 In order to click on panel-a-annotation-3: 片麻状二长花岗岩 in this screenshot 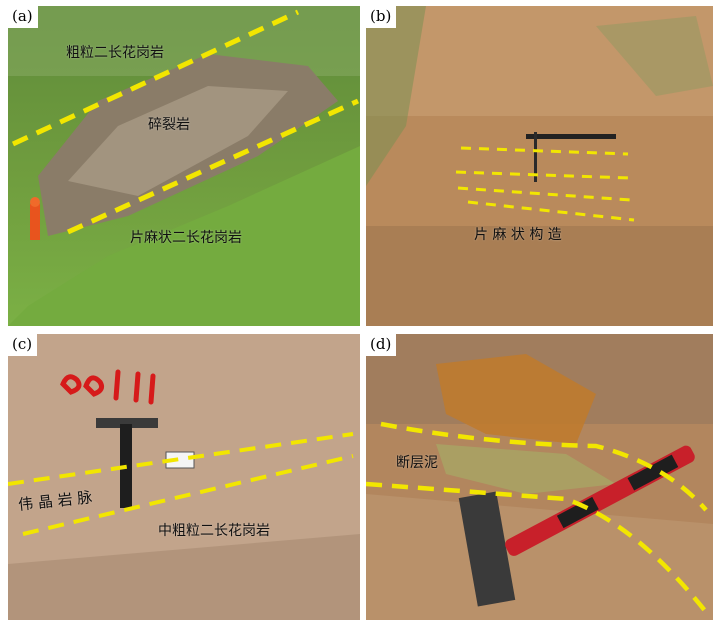, I will do `click(186, 238)`.